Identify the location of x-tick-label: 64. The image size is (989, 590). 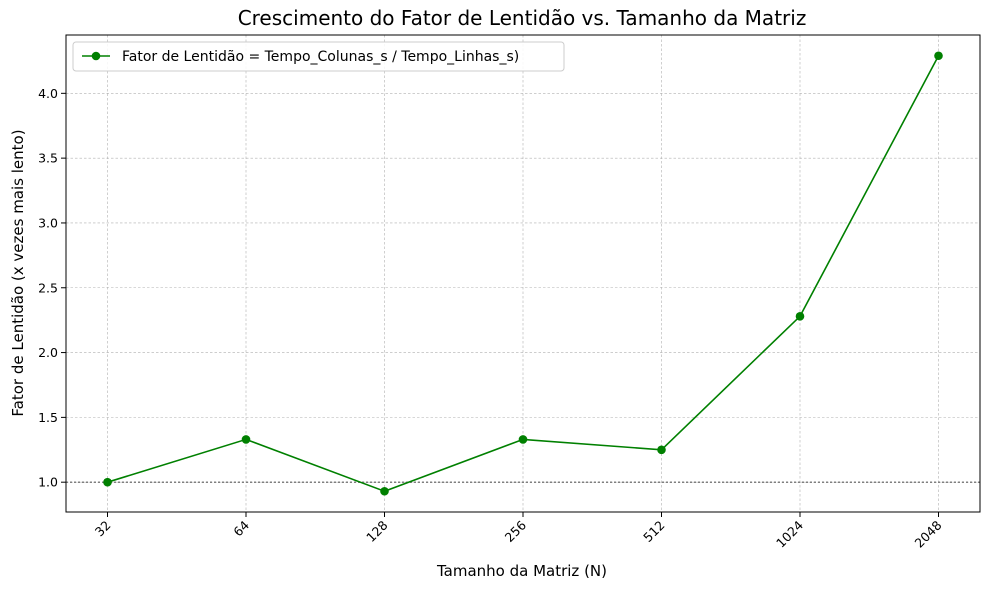
(241, 528).